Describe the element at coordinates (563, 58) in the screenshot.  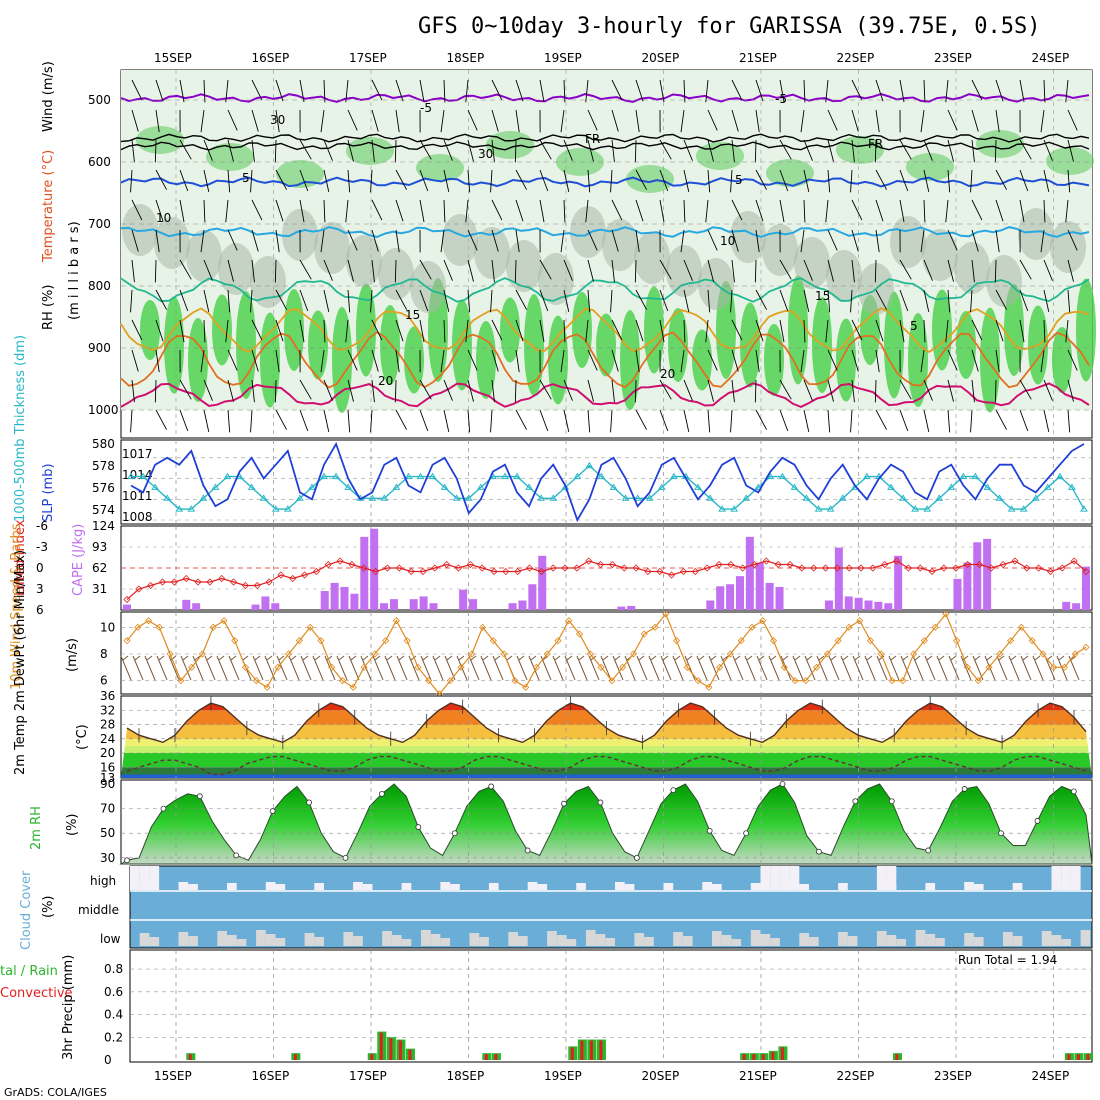
I see `date-label-top: 19SEP` at that location.